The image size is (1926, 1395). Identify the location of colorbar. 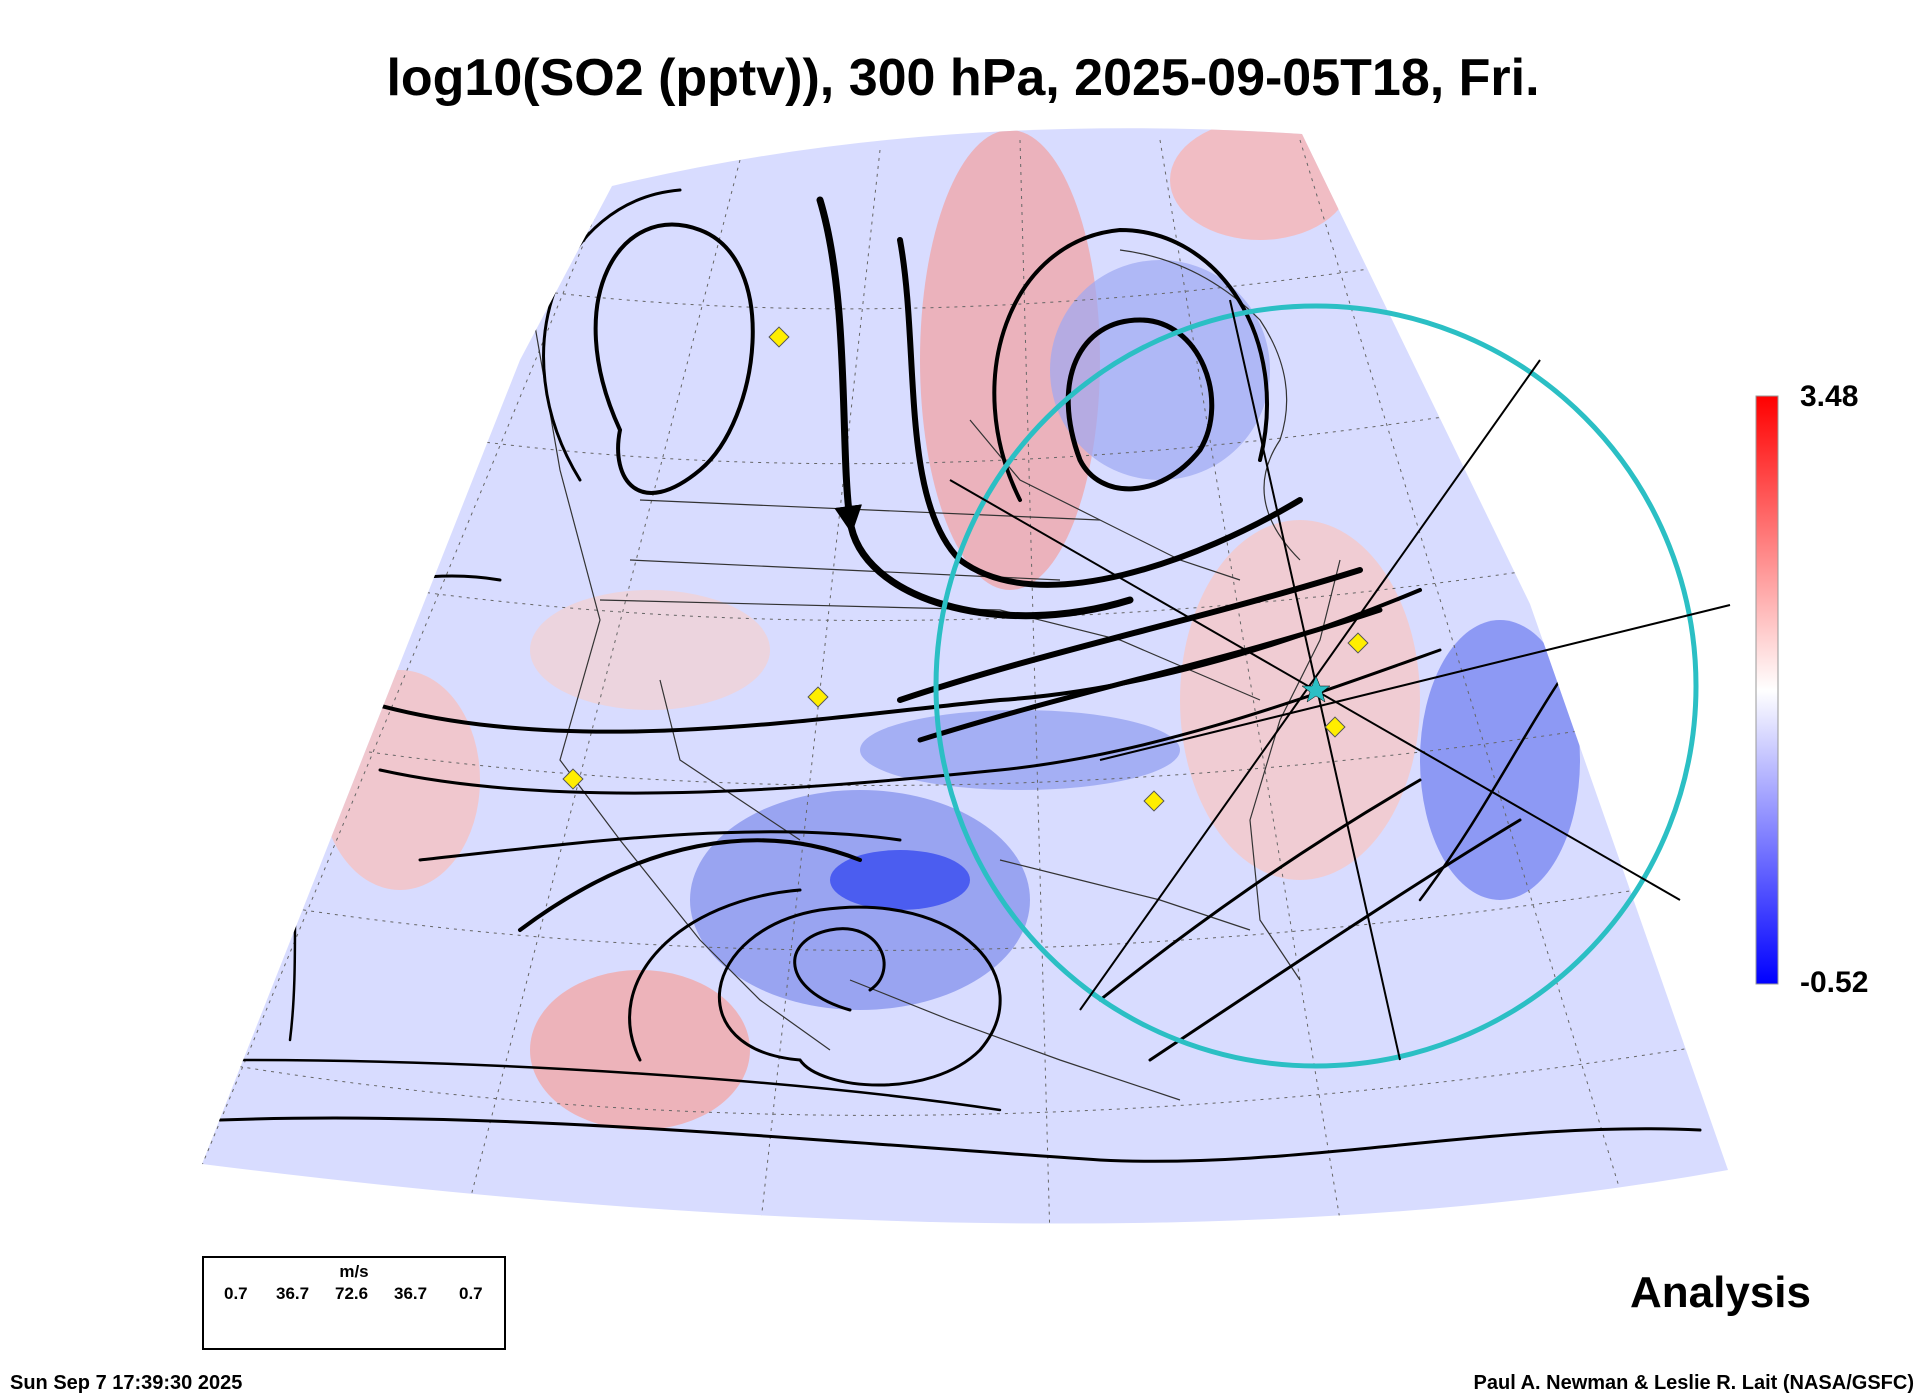
(1767, 690).